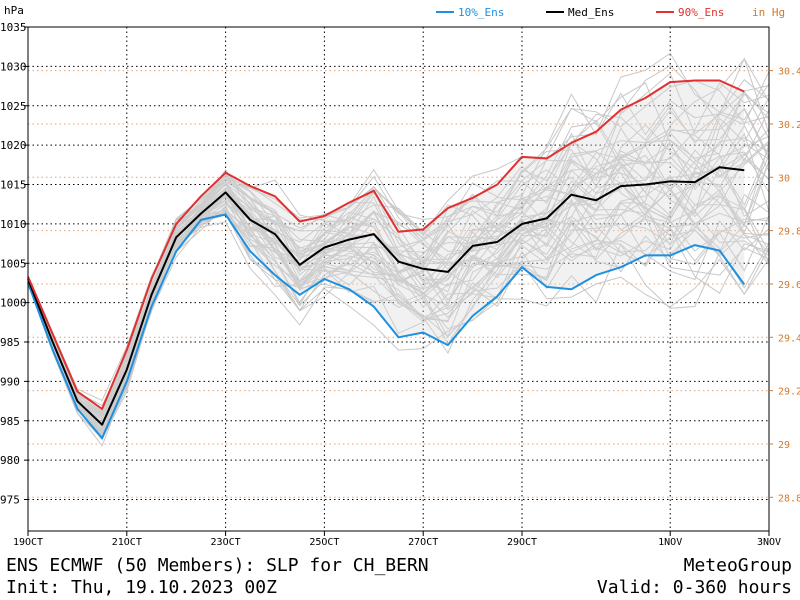 The height and width of the screenshot is (600, 800). I want to click on chart-title: ENS ECMWF (50 Members): SLP for CH_BERN, so click(217, 565).